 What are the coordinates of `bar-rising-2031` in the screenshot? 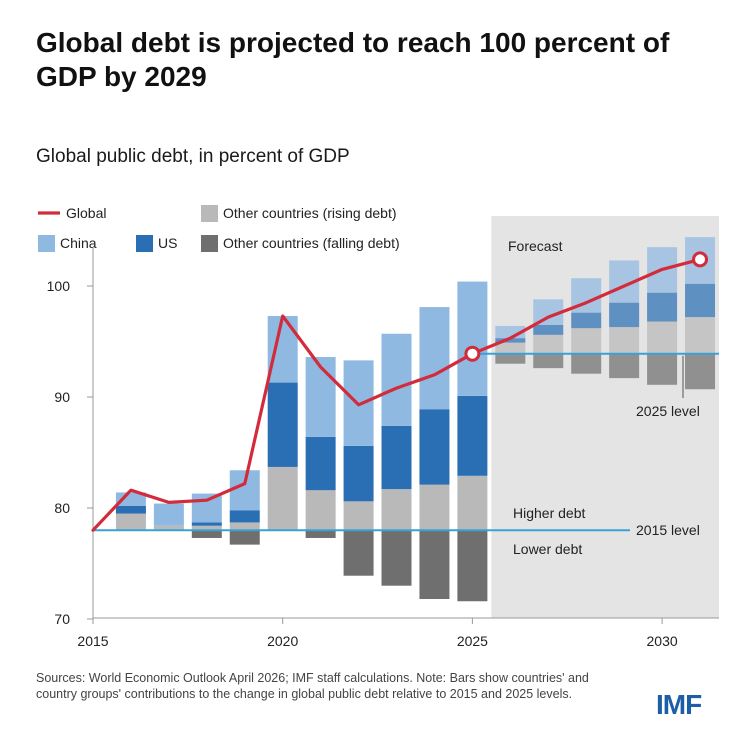 It's located at (700, 335).